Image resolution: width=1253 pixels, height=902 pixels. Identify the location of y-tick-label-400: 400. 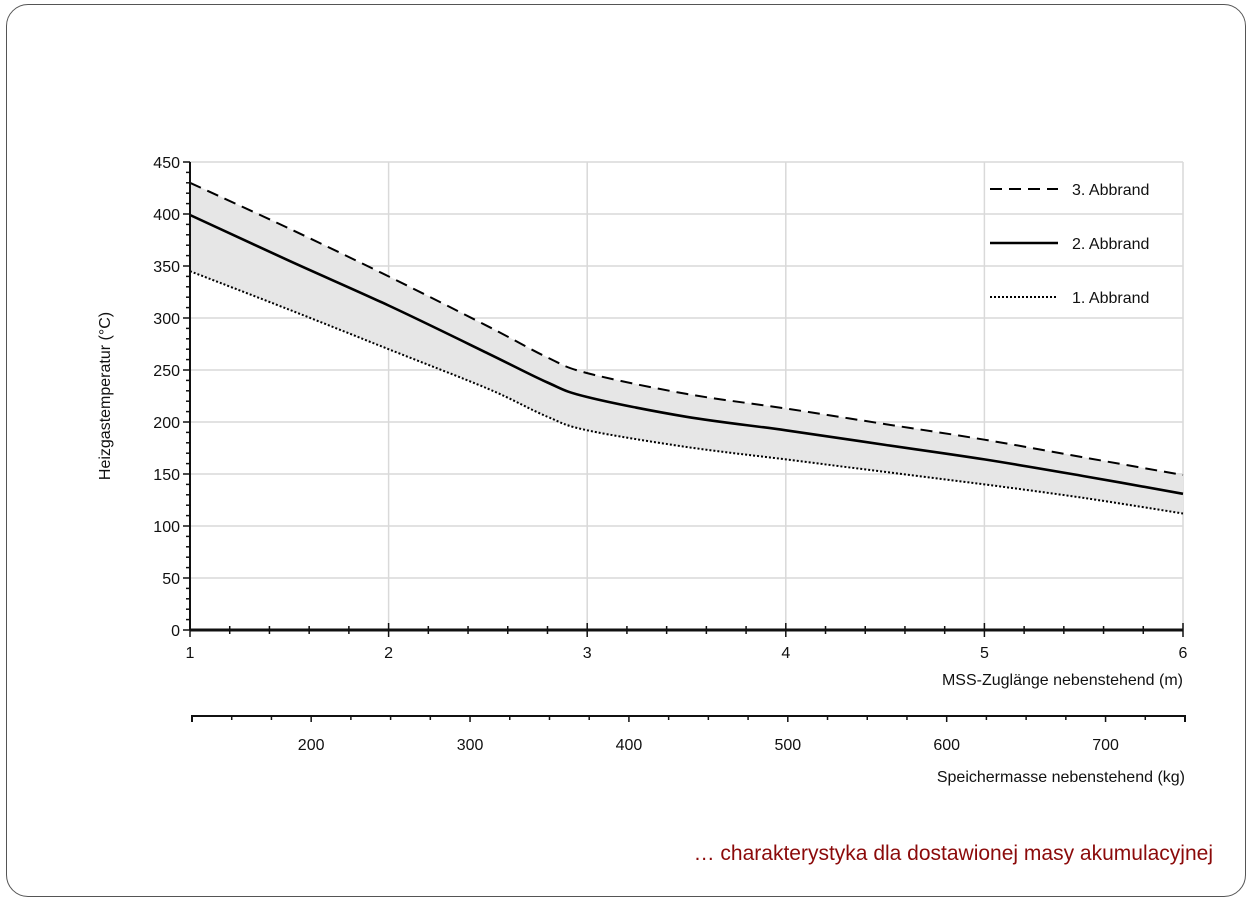
(166, 215).